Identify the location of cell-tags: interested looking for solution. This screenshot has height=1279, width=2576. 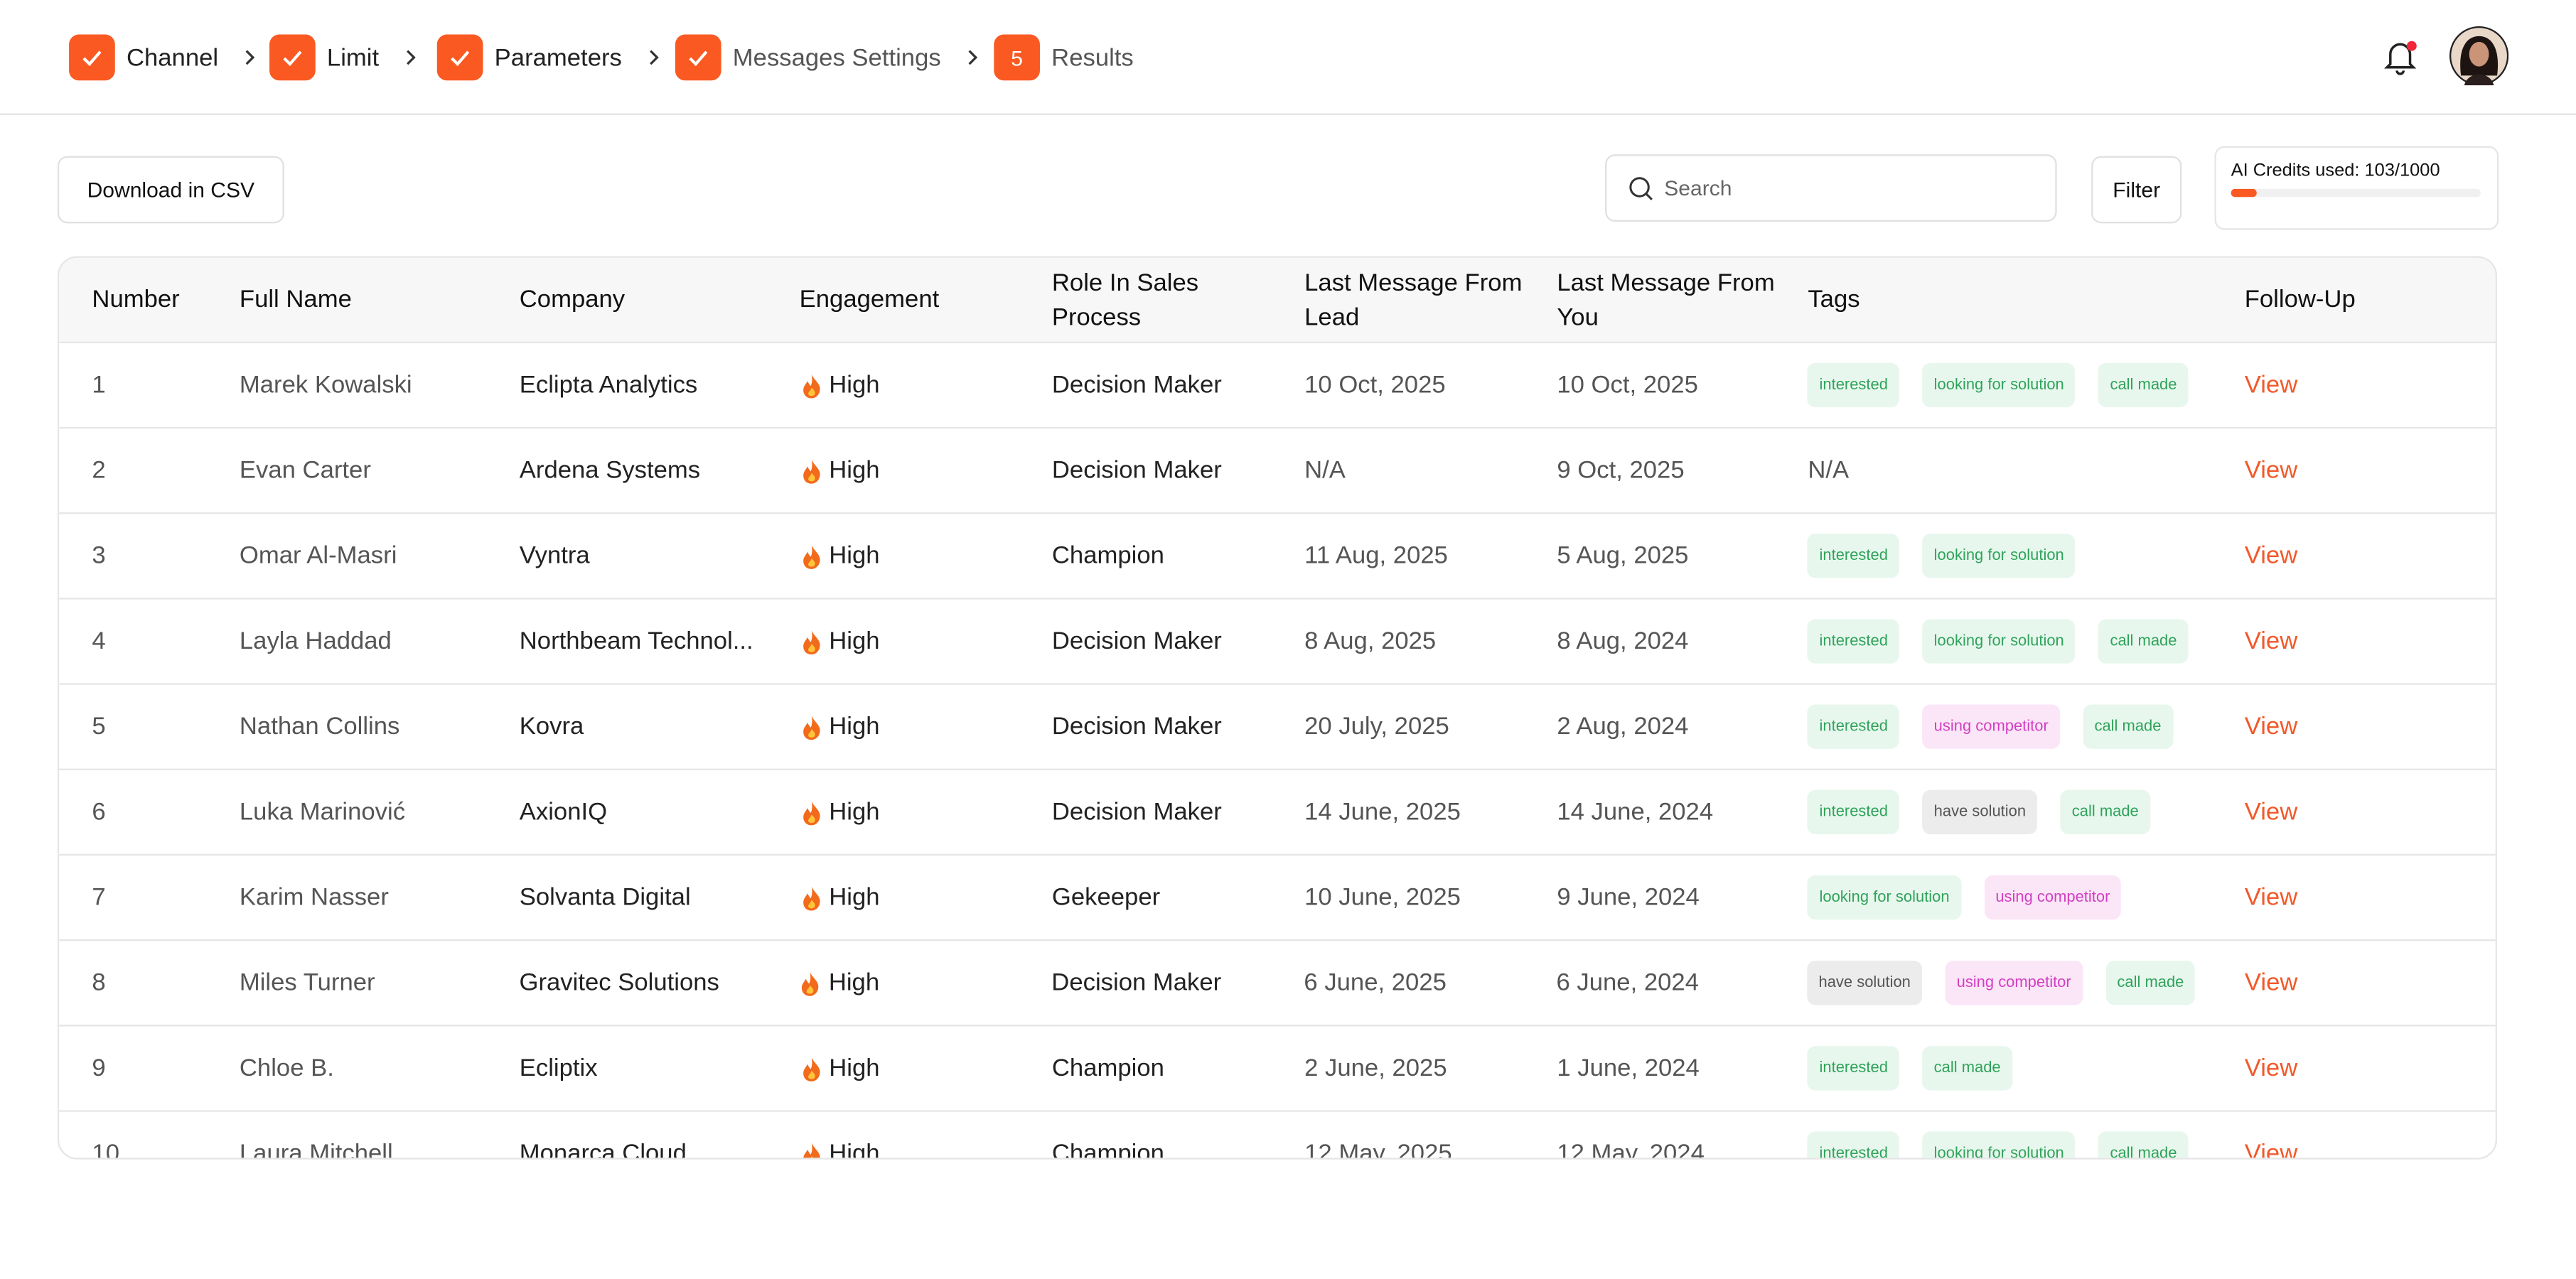
(2026, 556).